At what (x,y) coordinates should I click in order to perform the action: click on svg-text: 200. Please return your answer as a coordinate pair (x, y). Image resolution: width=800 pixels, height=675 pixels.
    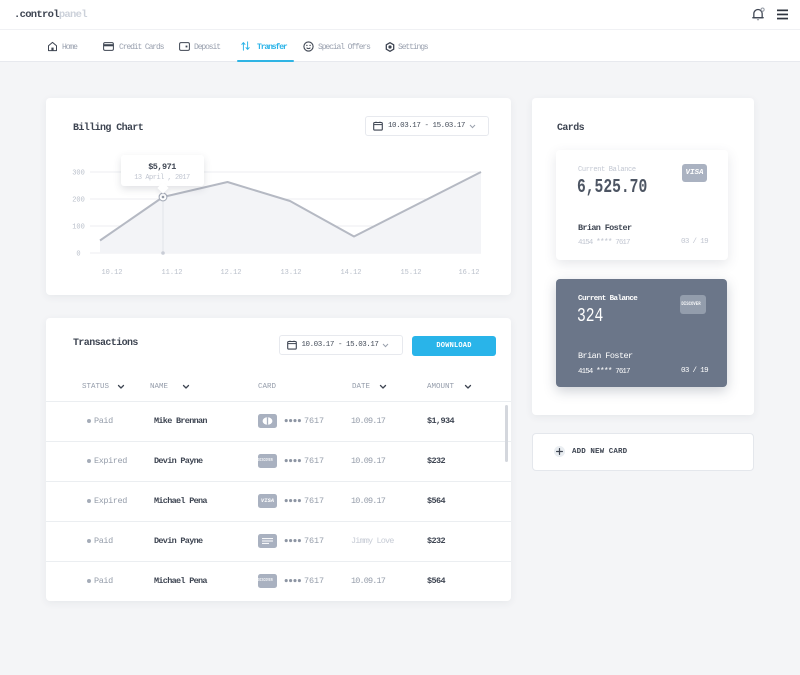
    Looking at the image, I should click on (78, 201).